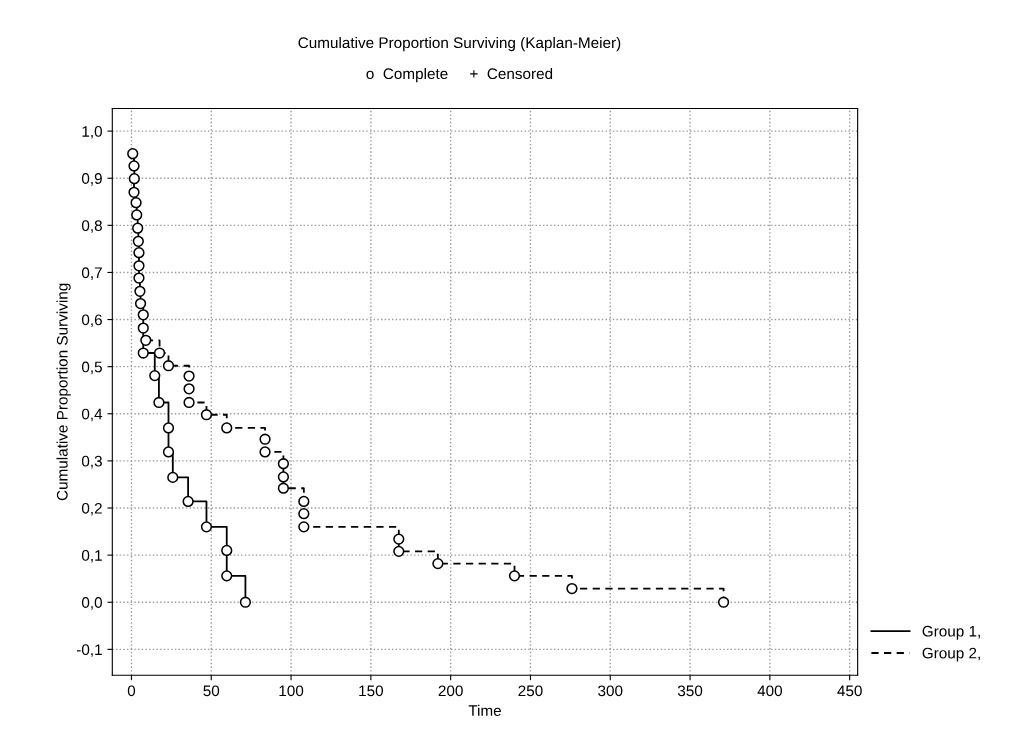  I want to click on x-tick-label: 400, so click(770, 691).